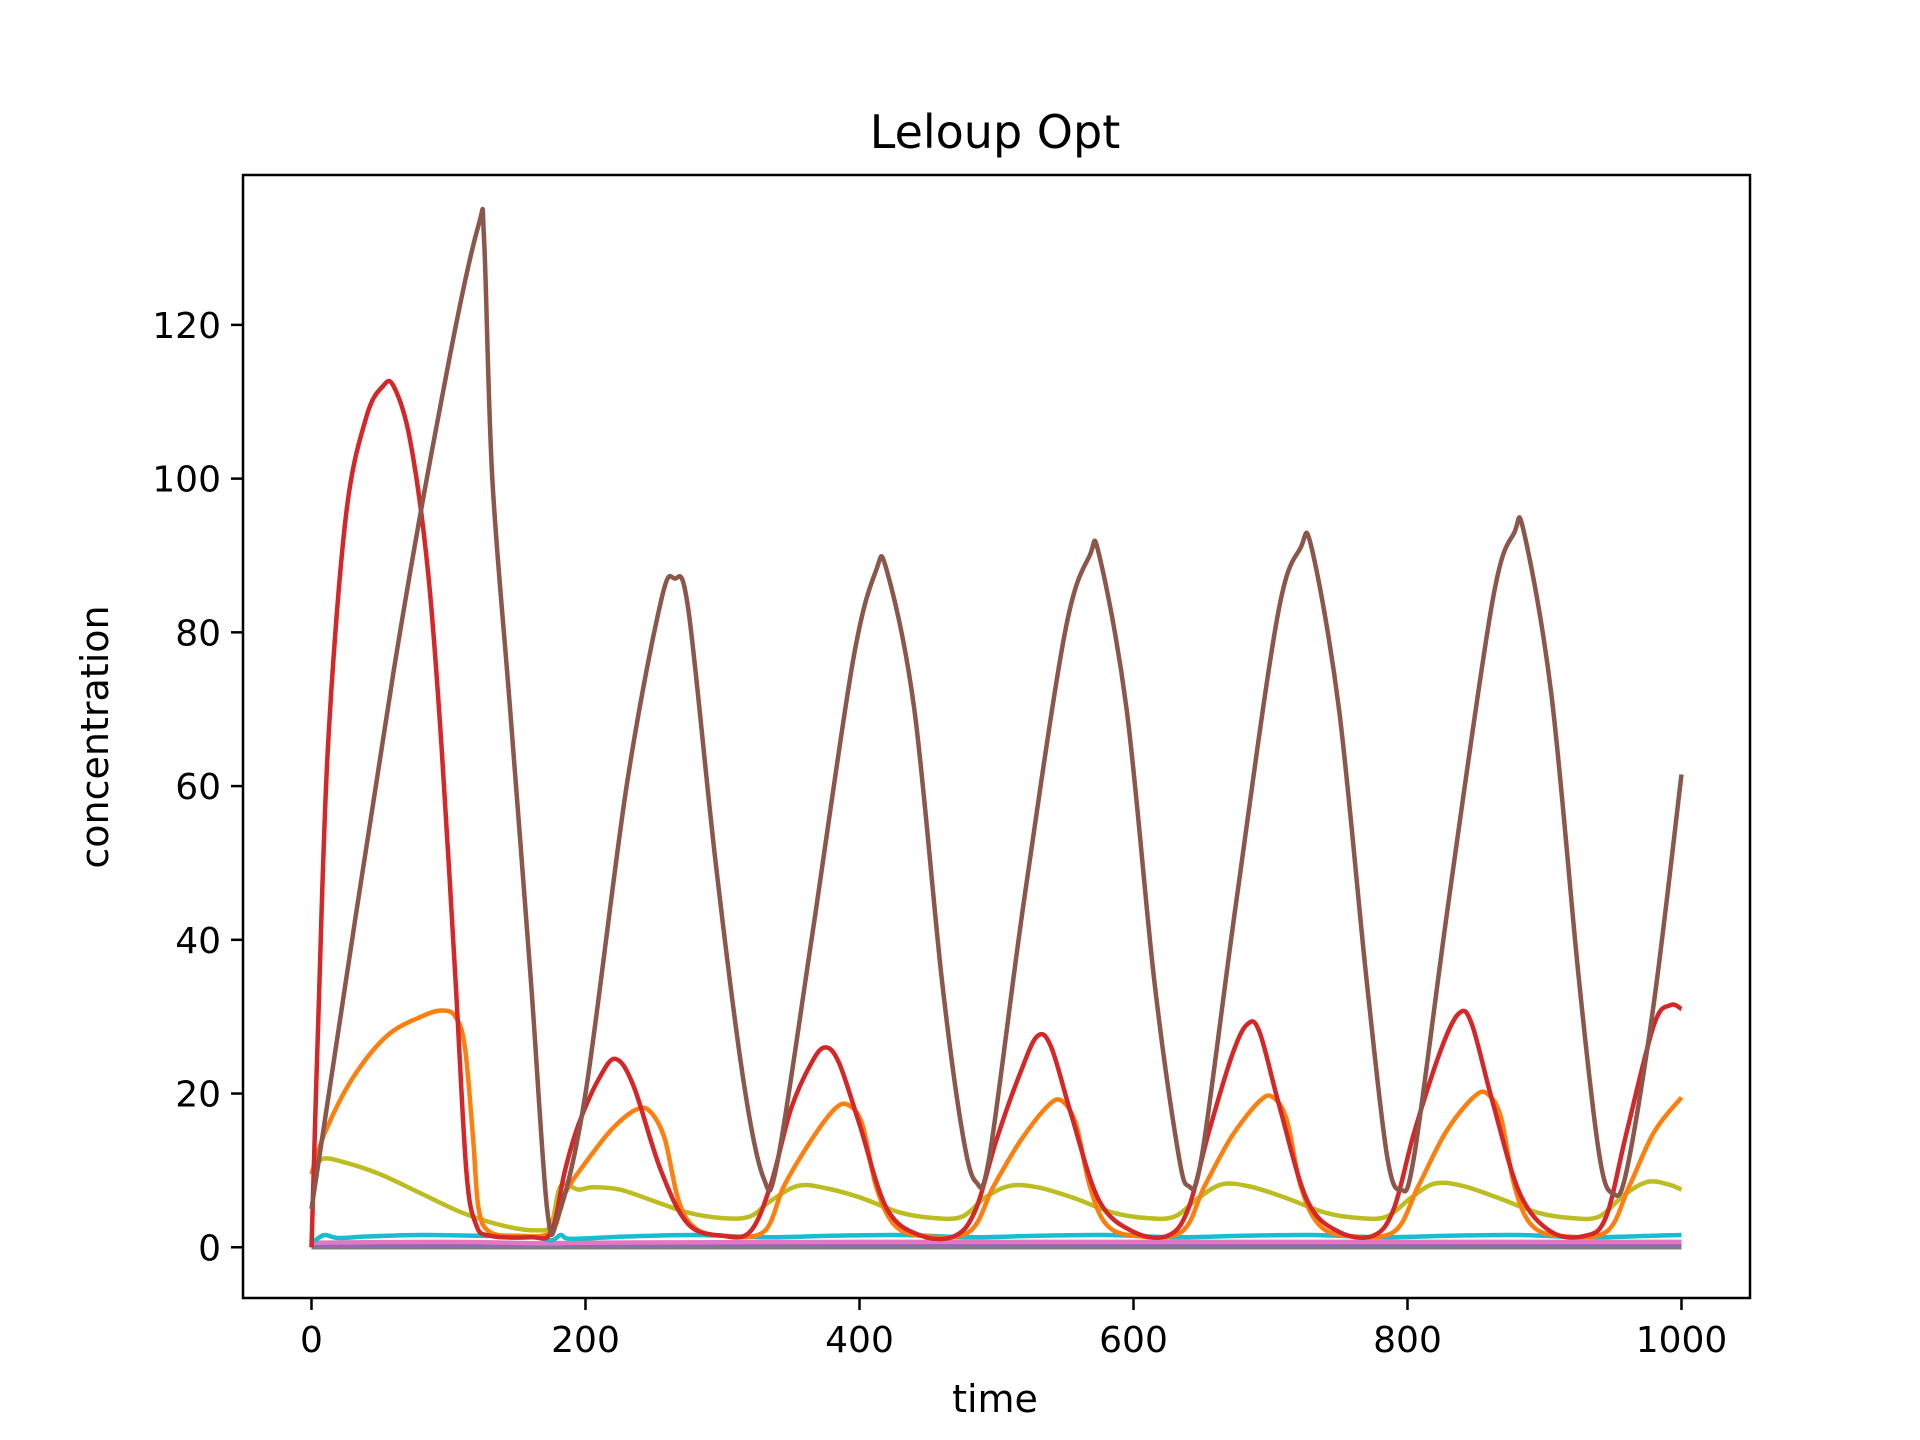 Image resolution: width=1920 pixels, height=1440 pixels. Describe the element at coordinates (1133, 1340) in the screenshot. I see `x-tick-label: 600` at that location.